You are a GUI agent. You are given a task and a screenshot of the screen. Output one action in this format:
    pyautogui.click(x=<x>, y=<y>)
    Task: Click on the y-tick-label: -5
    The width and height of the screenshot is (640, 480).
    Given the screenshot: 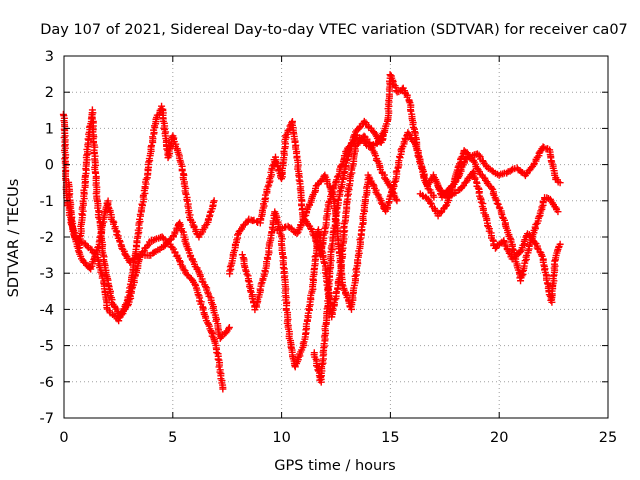 What is the action you would take?
    pyautogui.click(x=47, y=347)
    